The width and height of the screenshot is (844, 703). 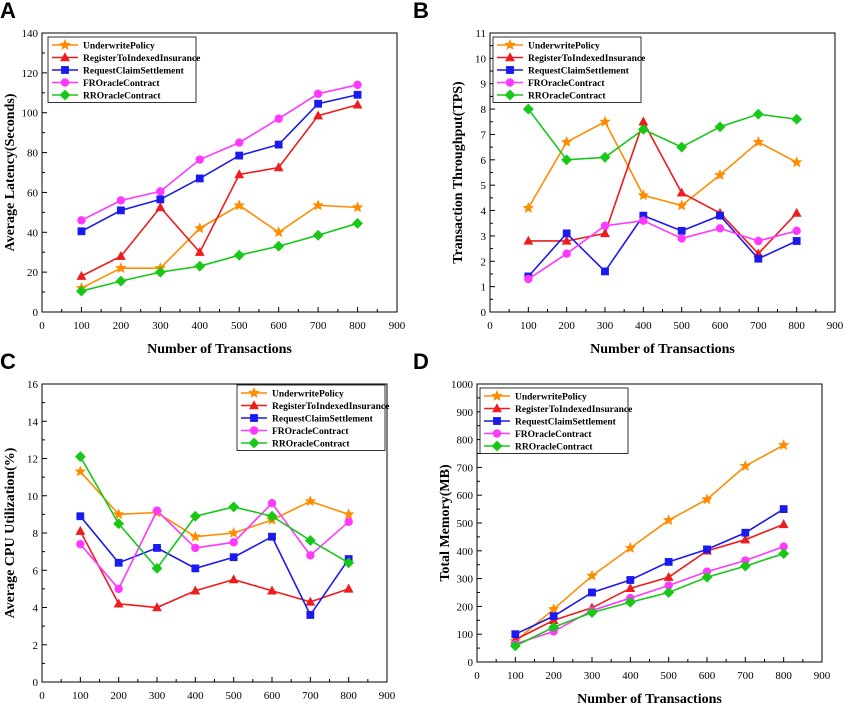 I want to click on x-tick-label: 700, so click(x=310, y=696).